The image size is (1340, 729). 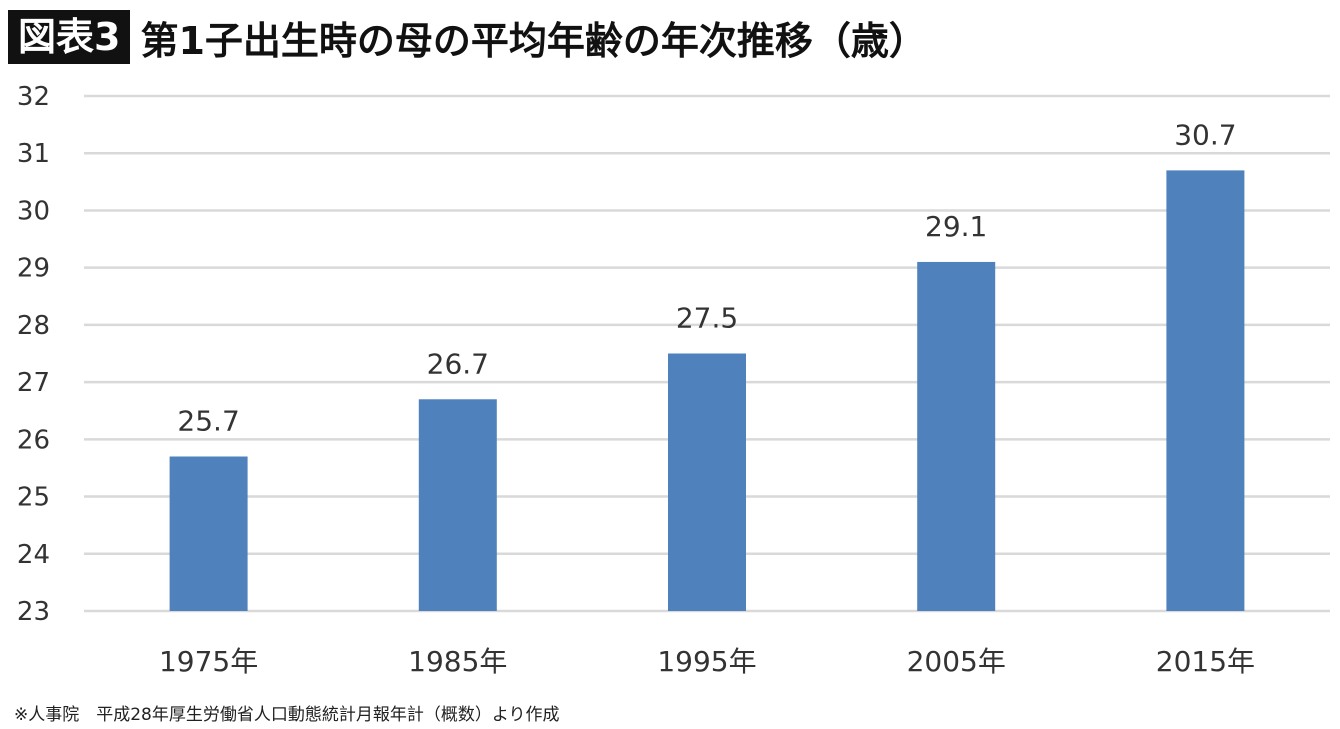 I want to click on chart-header: 図表3 第1子出生時の母の平均年齢の年次推移（歳）, so click(x=467, y=37).